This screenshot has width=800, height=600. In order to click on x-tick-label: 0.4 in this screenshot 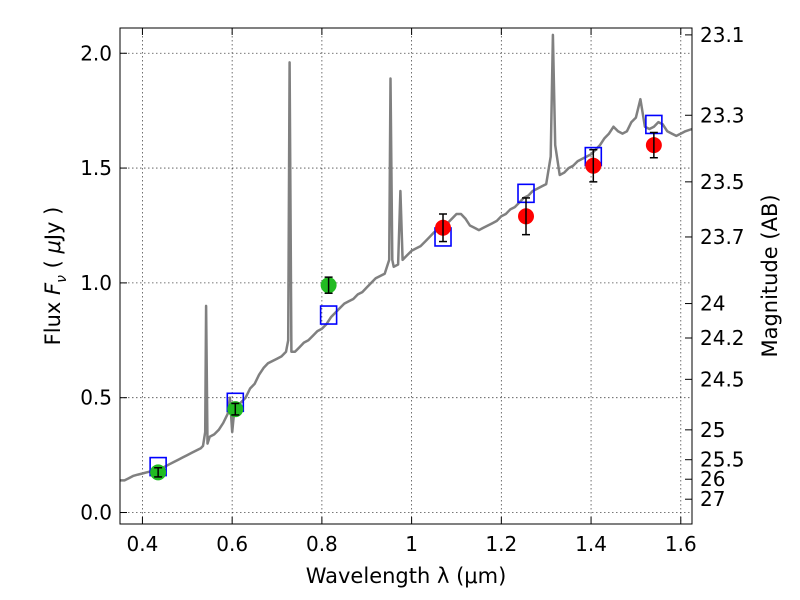, I will do `click(143, 544)`.